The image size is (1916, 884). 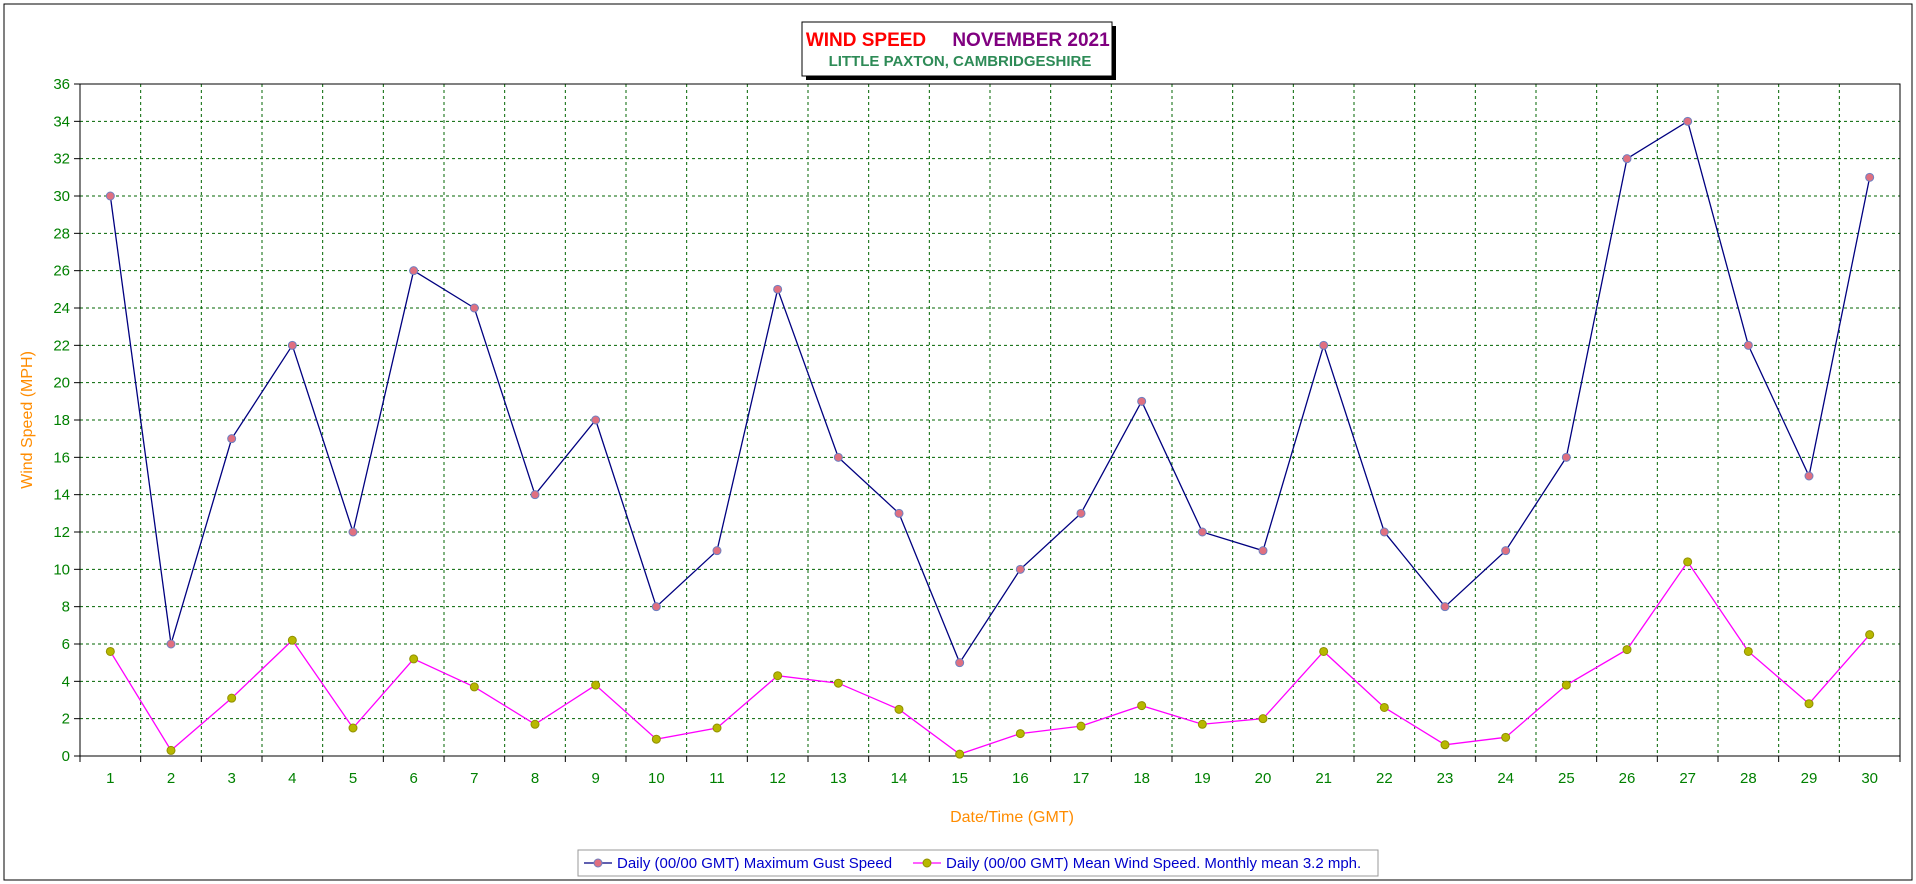 What do you see at coordinates (61, 383) in the screenshot?
I see `y-tick-label-20: 20` at bounding box center [61, 383].